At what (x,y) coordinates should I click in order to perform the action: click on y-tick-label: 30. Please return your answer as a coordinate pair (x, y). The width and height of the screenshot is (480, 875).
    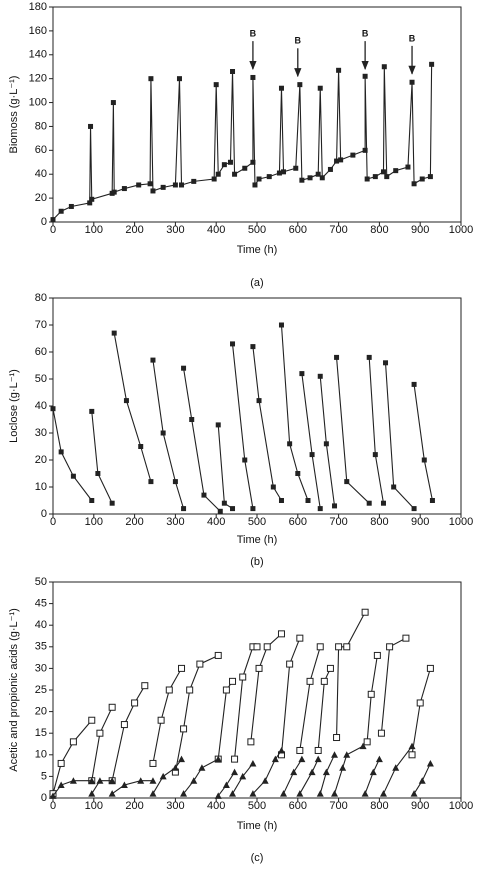
    Looking at the image, I should click on (41, 668).